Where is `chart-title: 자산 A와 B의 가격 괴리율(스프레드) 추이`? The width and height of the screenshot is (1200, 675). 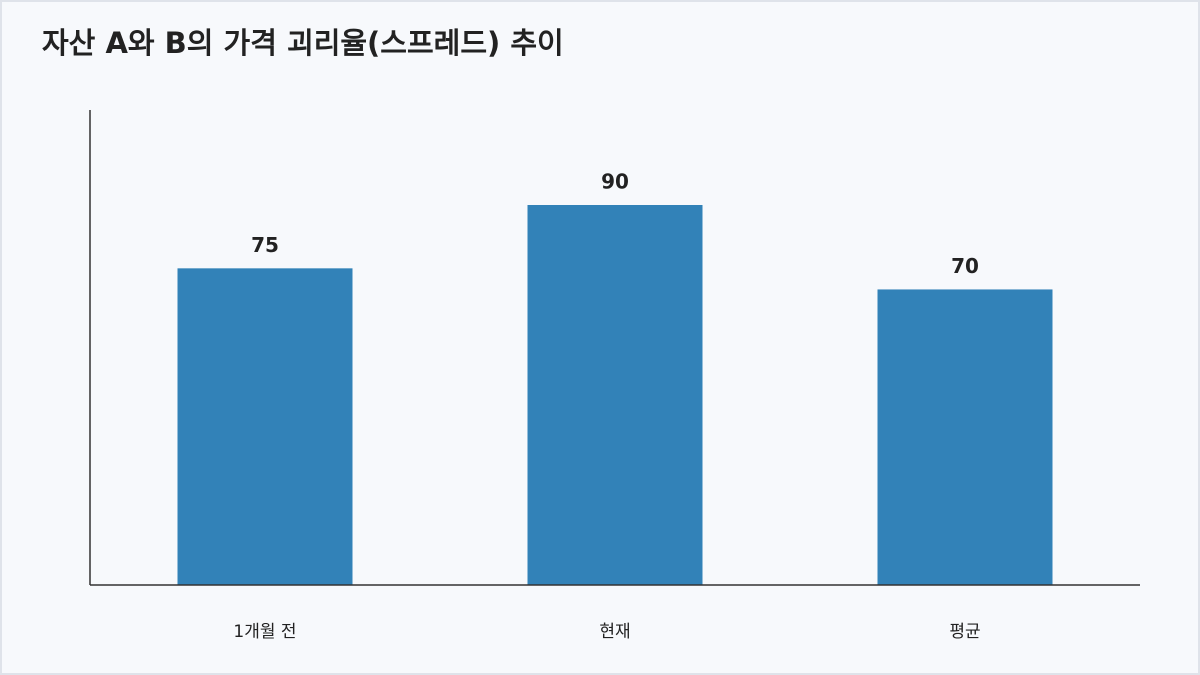
chart-title: 자산 A와 B의 가격 괴리율(스프레드) 추이 is located at coordinates (303, 43).